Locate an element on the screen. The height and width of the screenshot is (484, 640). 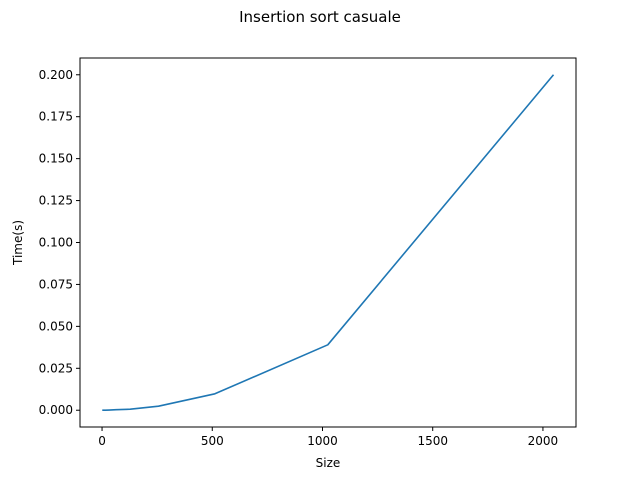
y-axis-label: Time(s) is located at coordinates (18, 243).